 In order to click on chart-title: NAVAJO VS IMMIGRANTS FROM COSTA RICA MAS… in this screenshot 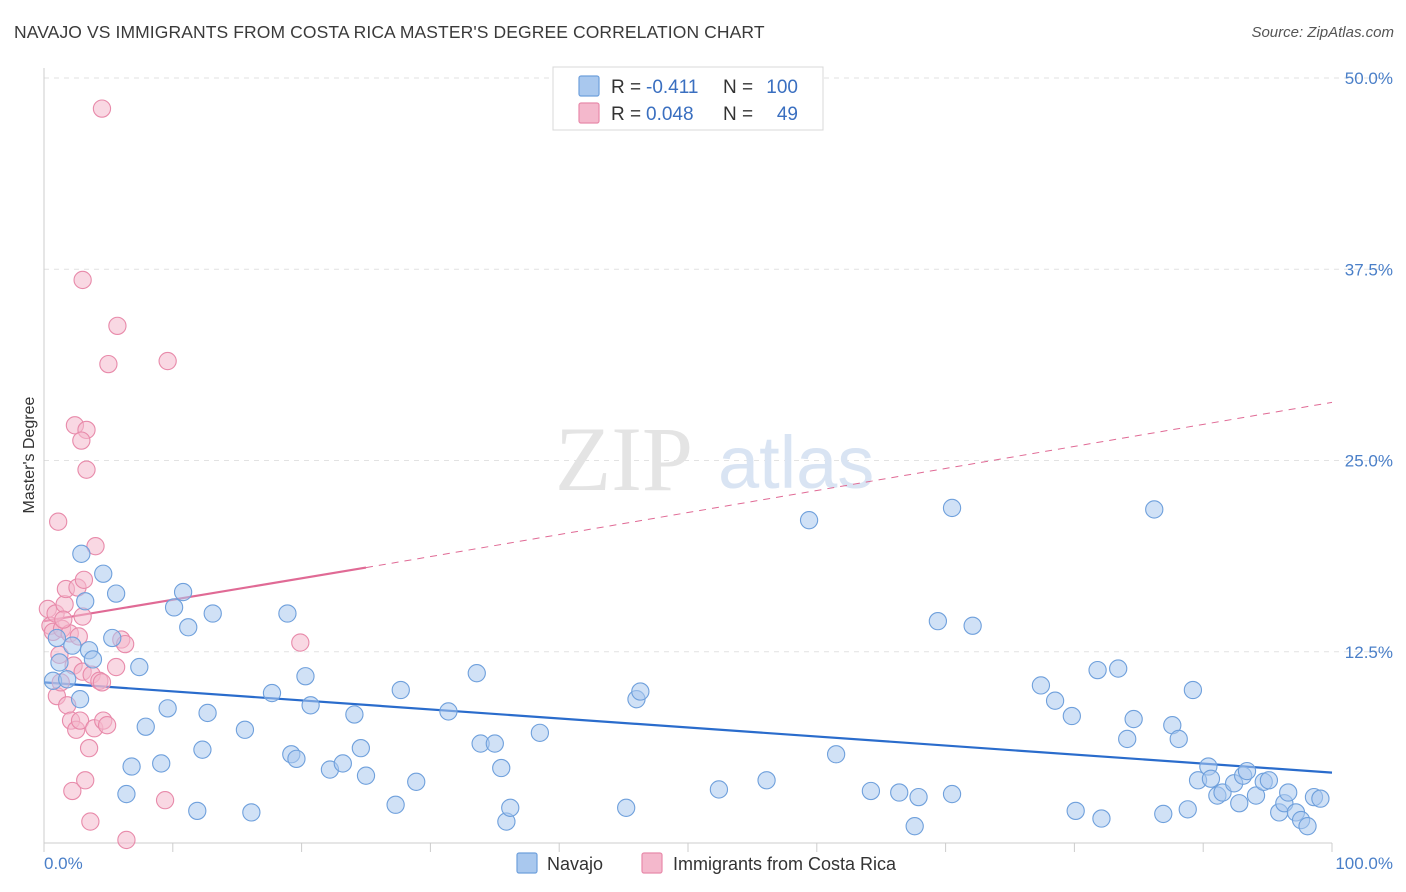, I will do `click(389, 32)`.